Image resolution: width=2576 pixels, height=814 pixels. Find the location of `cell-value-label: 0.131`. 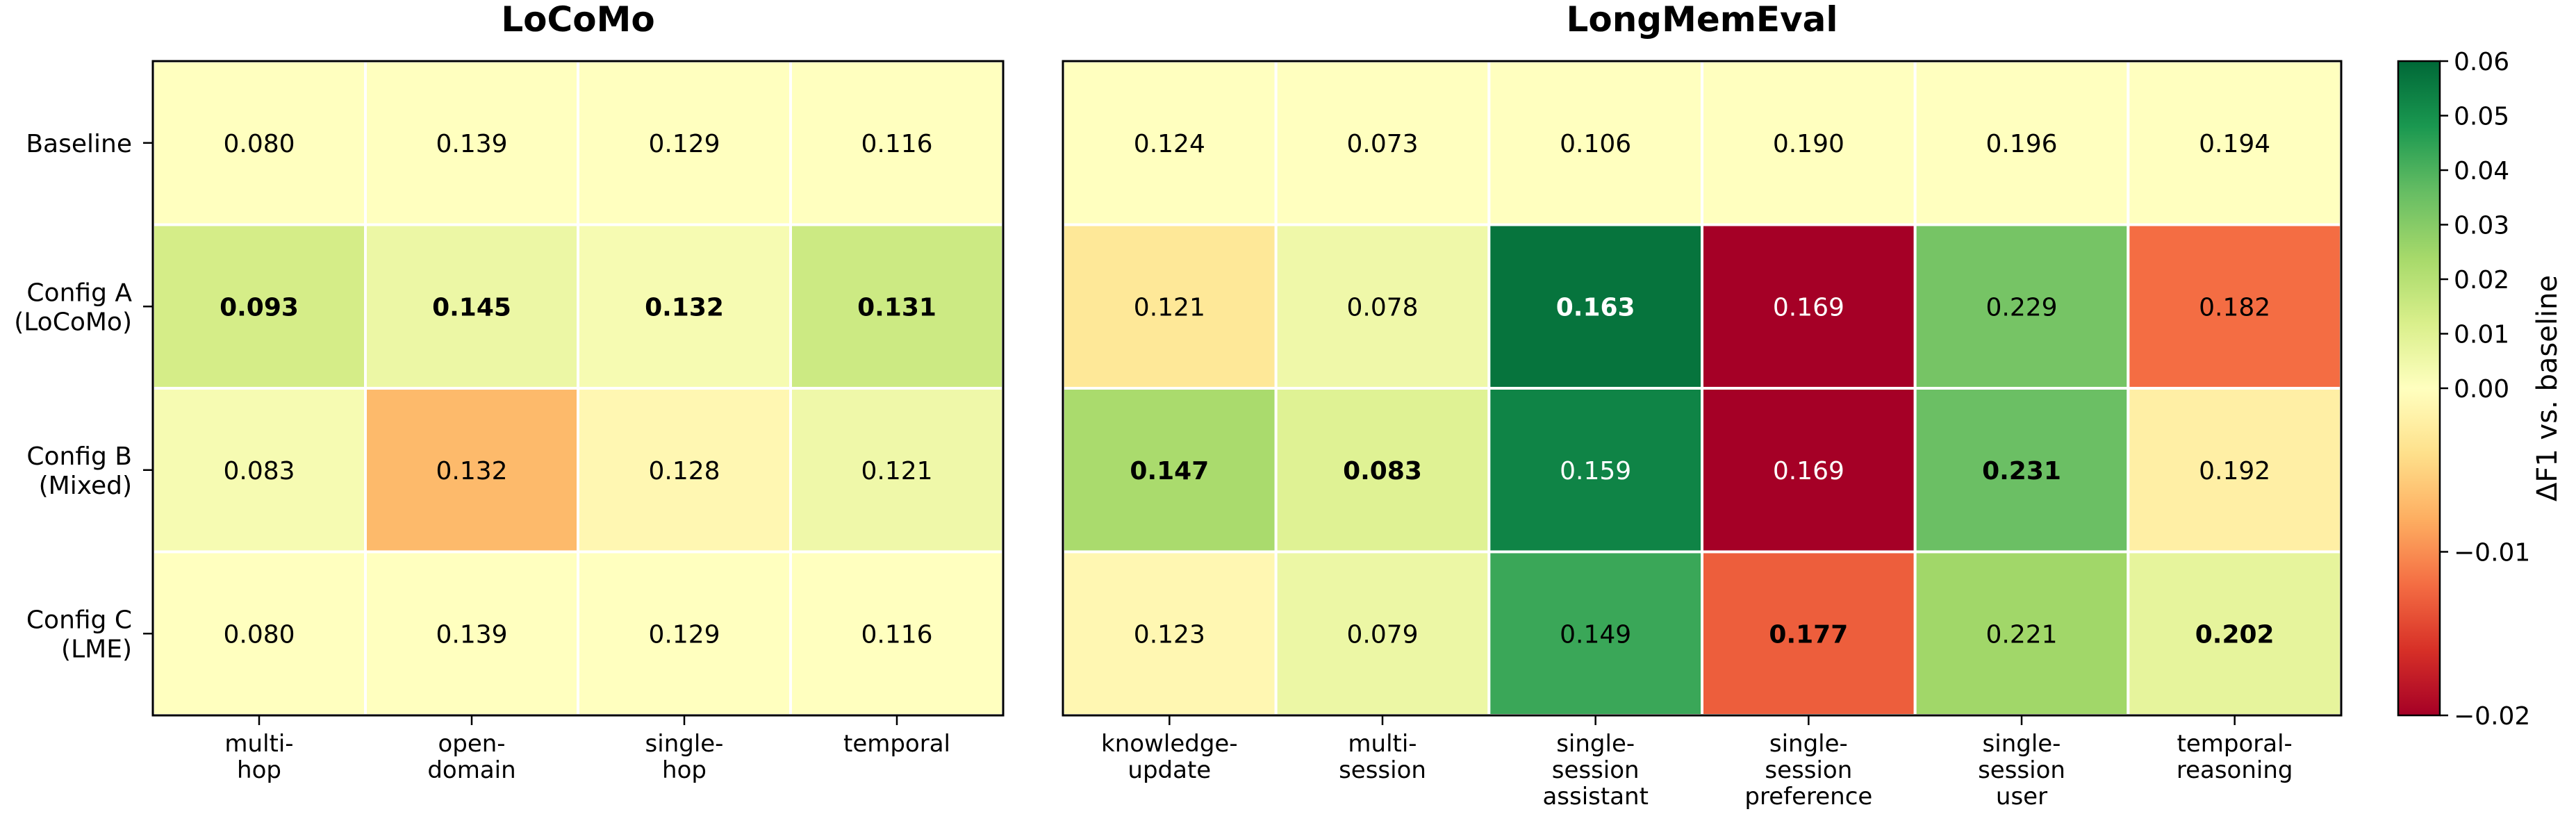

cell-value-label: 0.131 is located at coordinates (897, 307).